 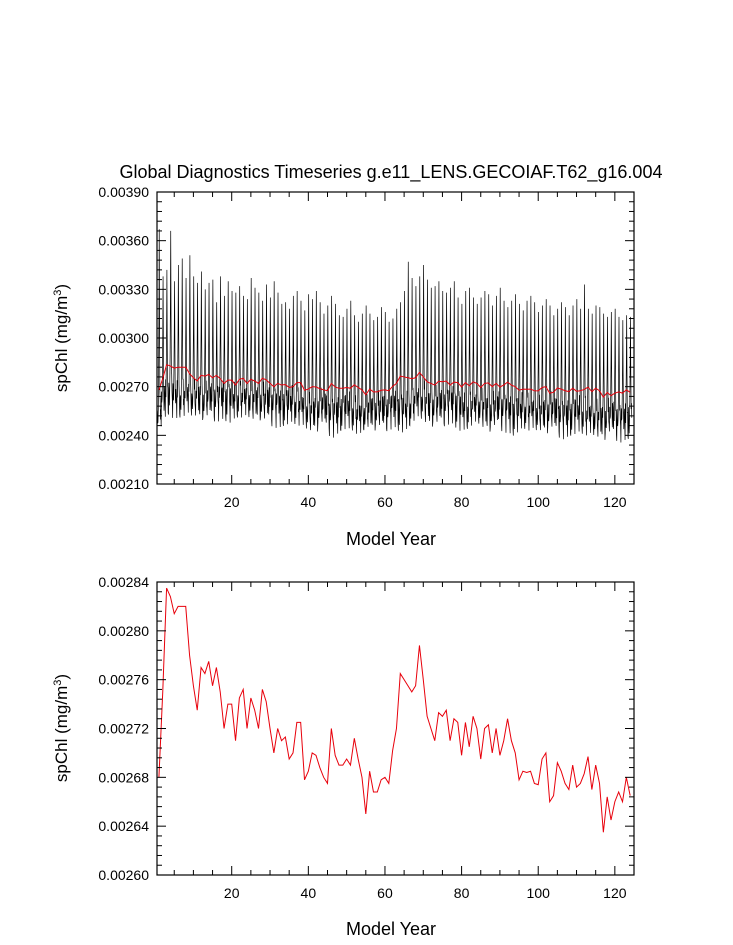 I want to click on top-ytick-label: 0.00210, so click(x=123, y=484).